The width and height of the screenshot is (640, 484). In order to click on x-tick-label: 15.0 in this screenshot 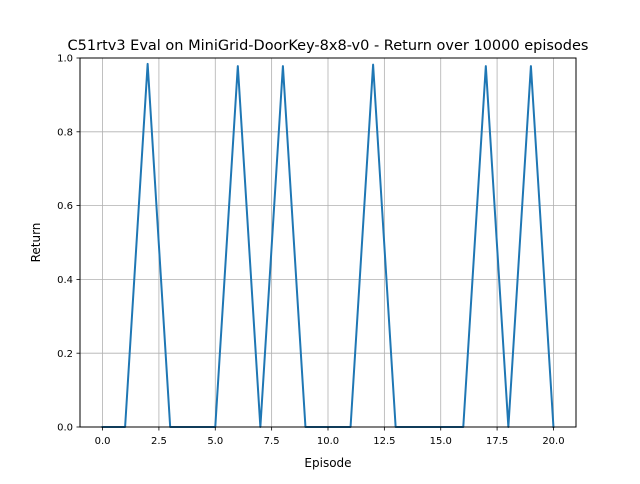, I will do `click(441, 441)`.